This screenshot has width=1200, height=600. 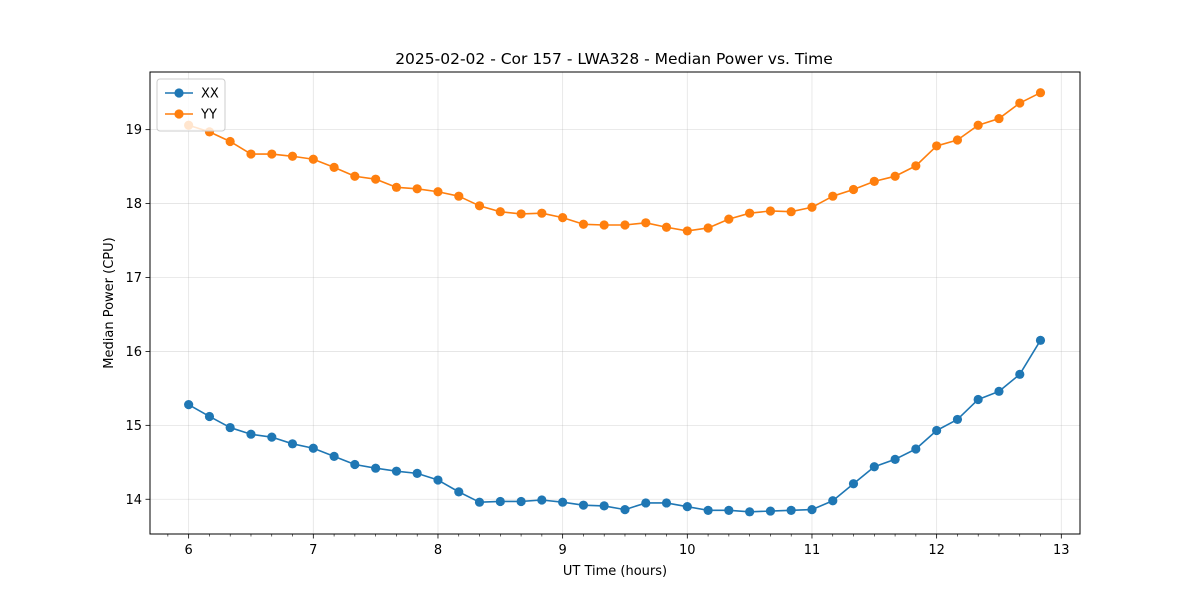 What do you see at coordinates (208, 115) in the screenshot?
I see `legend-label: YY` at bounding box center [208, 115].